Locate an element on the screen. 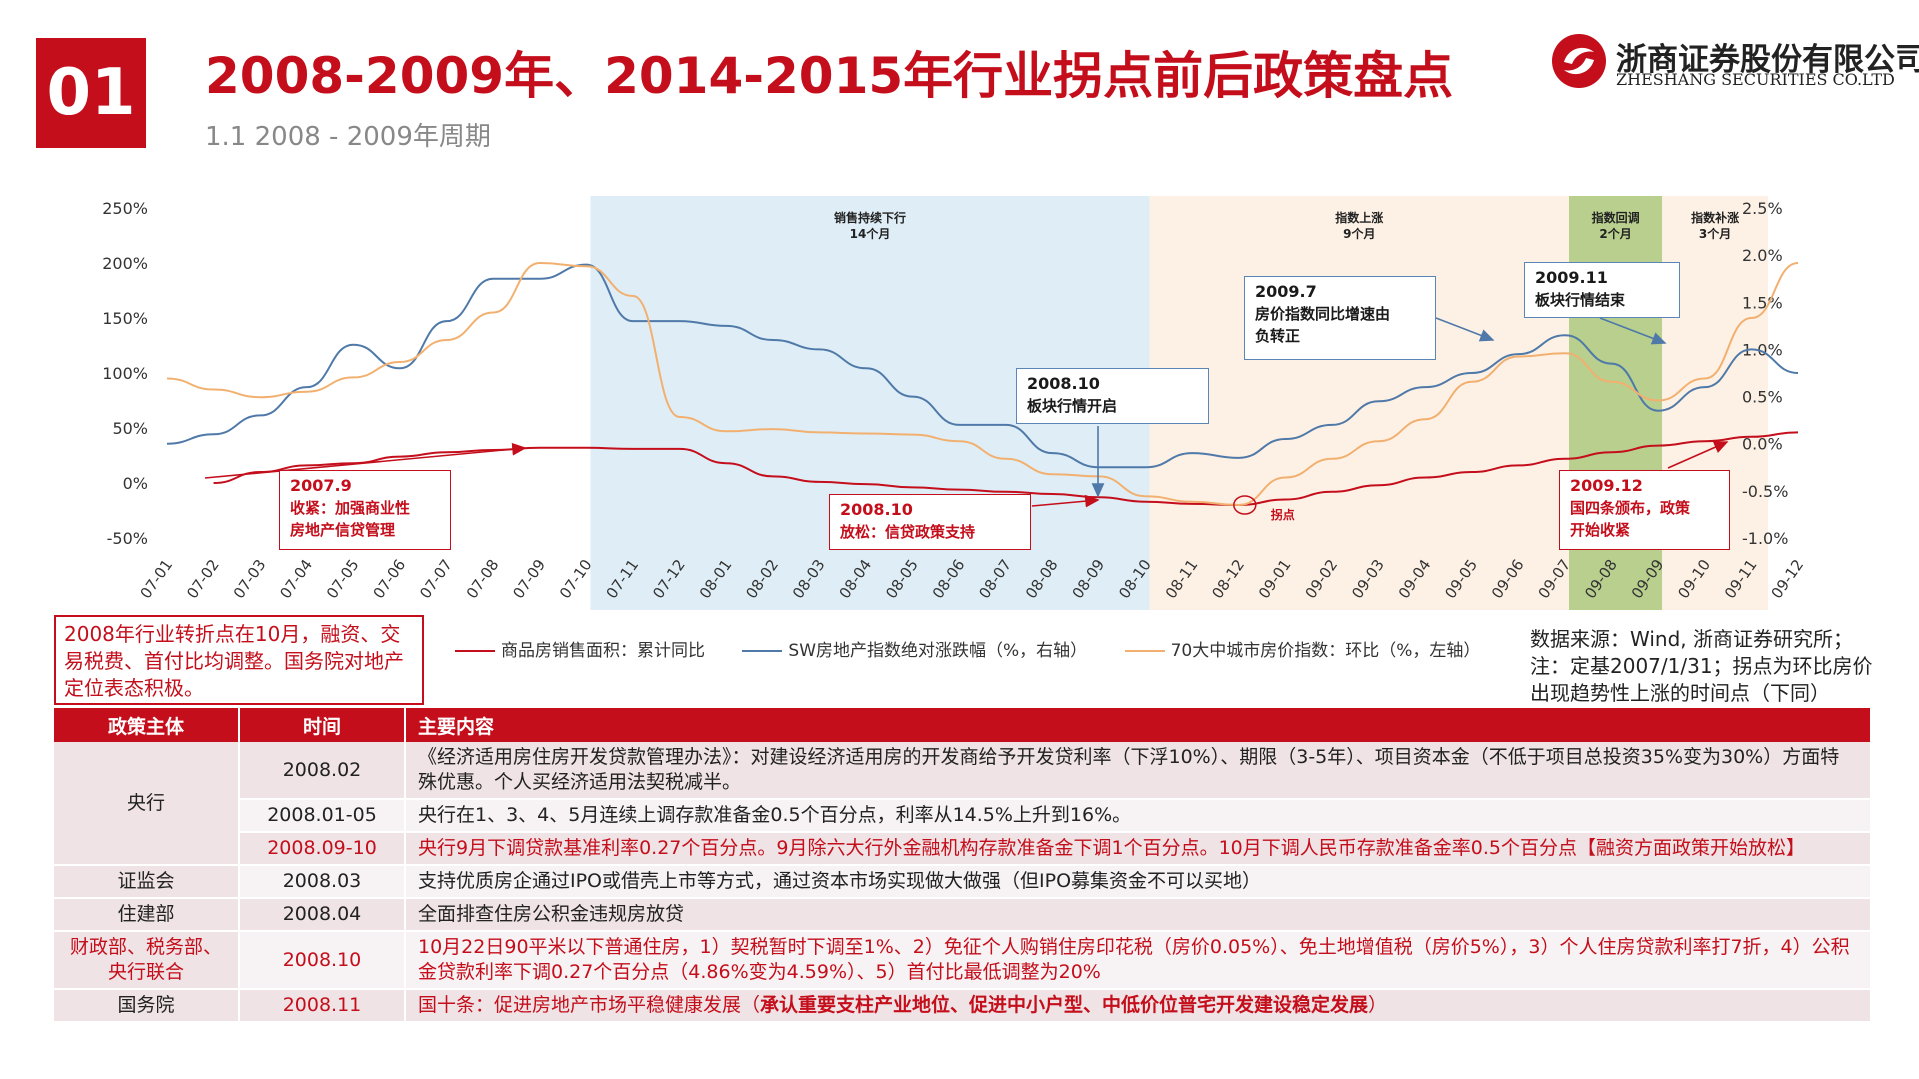 This screenshot has height=1079, width=1919. policy-content-c: ） is located at coordinates (1377, 1005).